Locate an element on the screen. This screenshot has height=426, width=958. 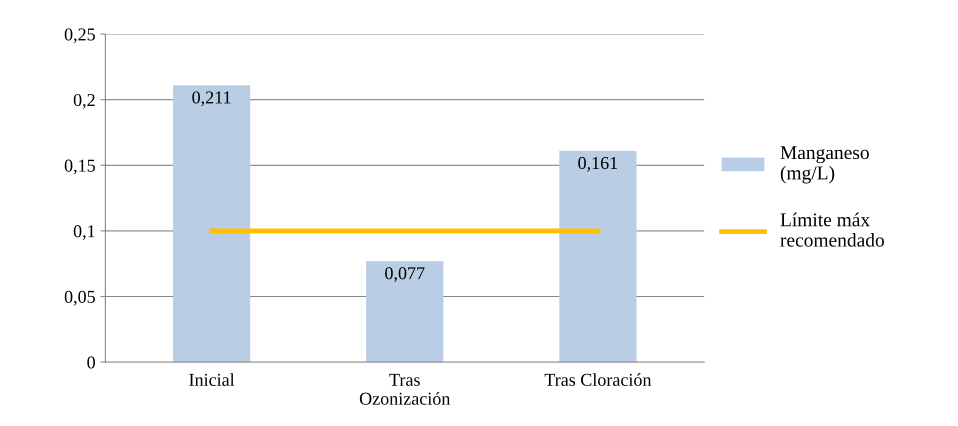
y-tick-label: 0,25 is located at coordinates (79, 36).